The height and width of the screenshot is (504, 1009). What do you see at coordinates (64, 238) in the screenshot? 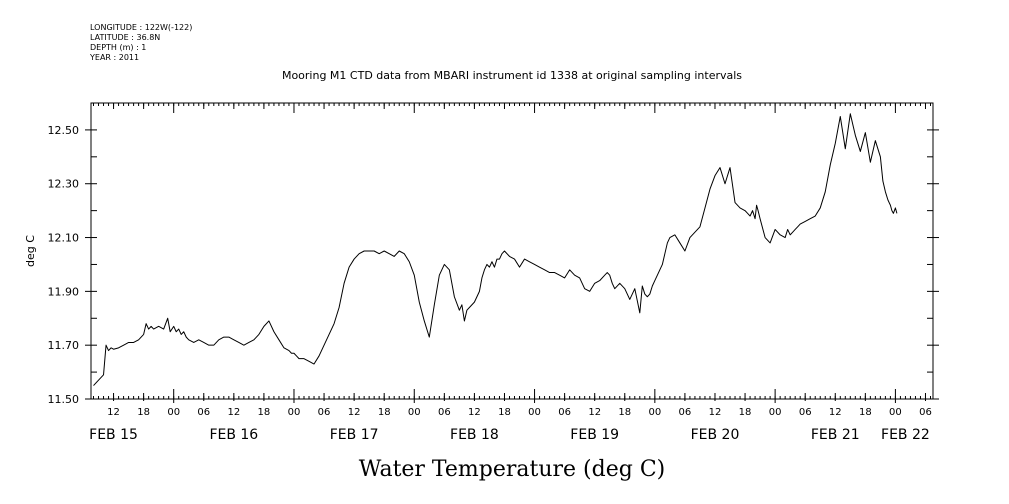
I see `y-tick-label: 12.10` at bounding box center [64, 238].